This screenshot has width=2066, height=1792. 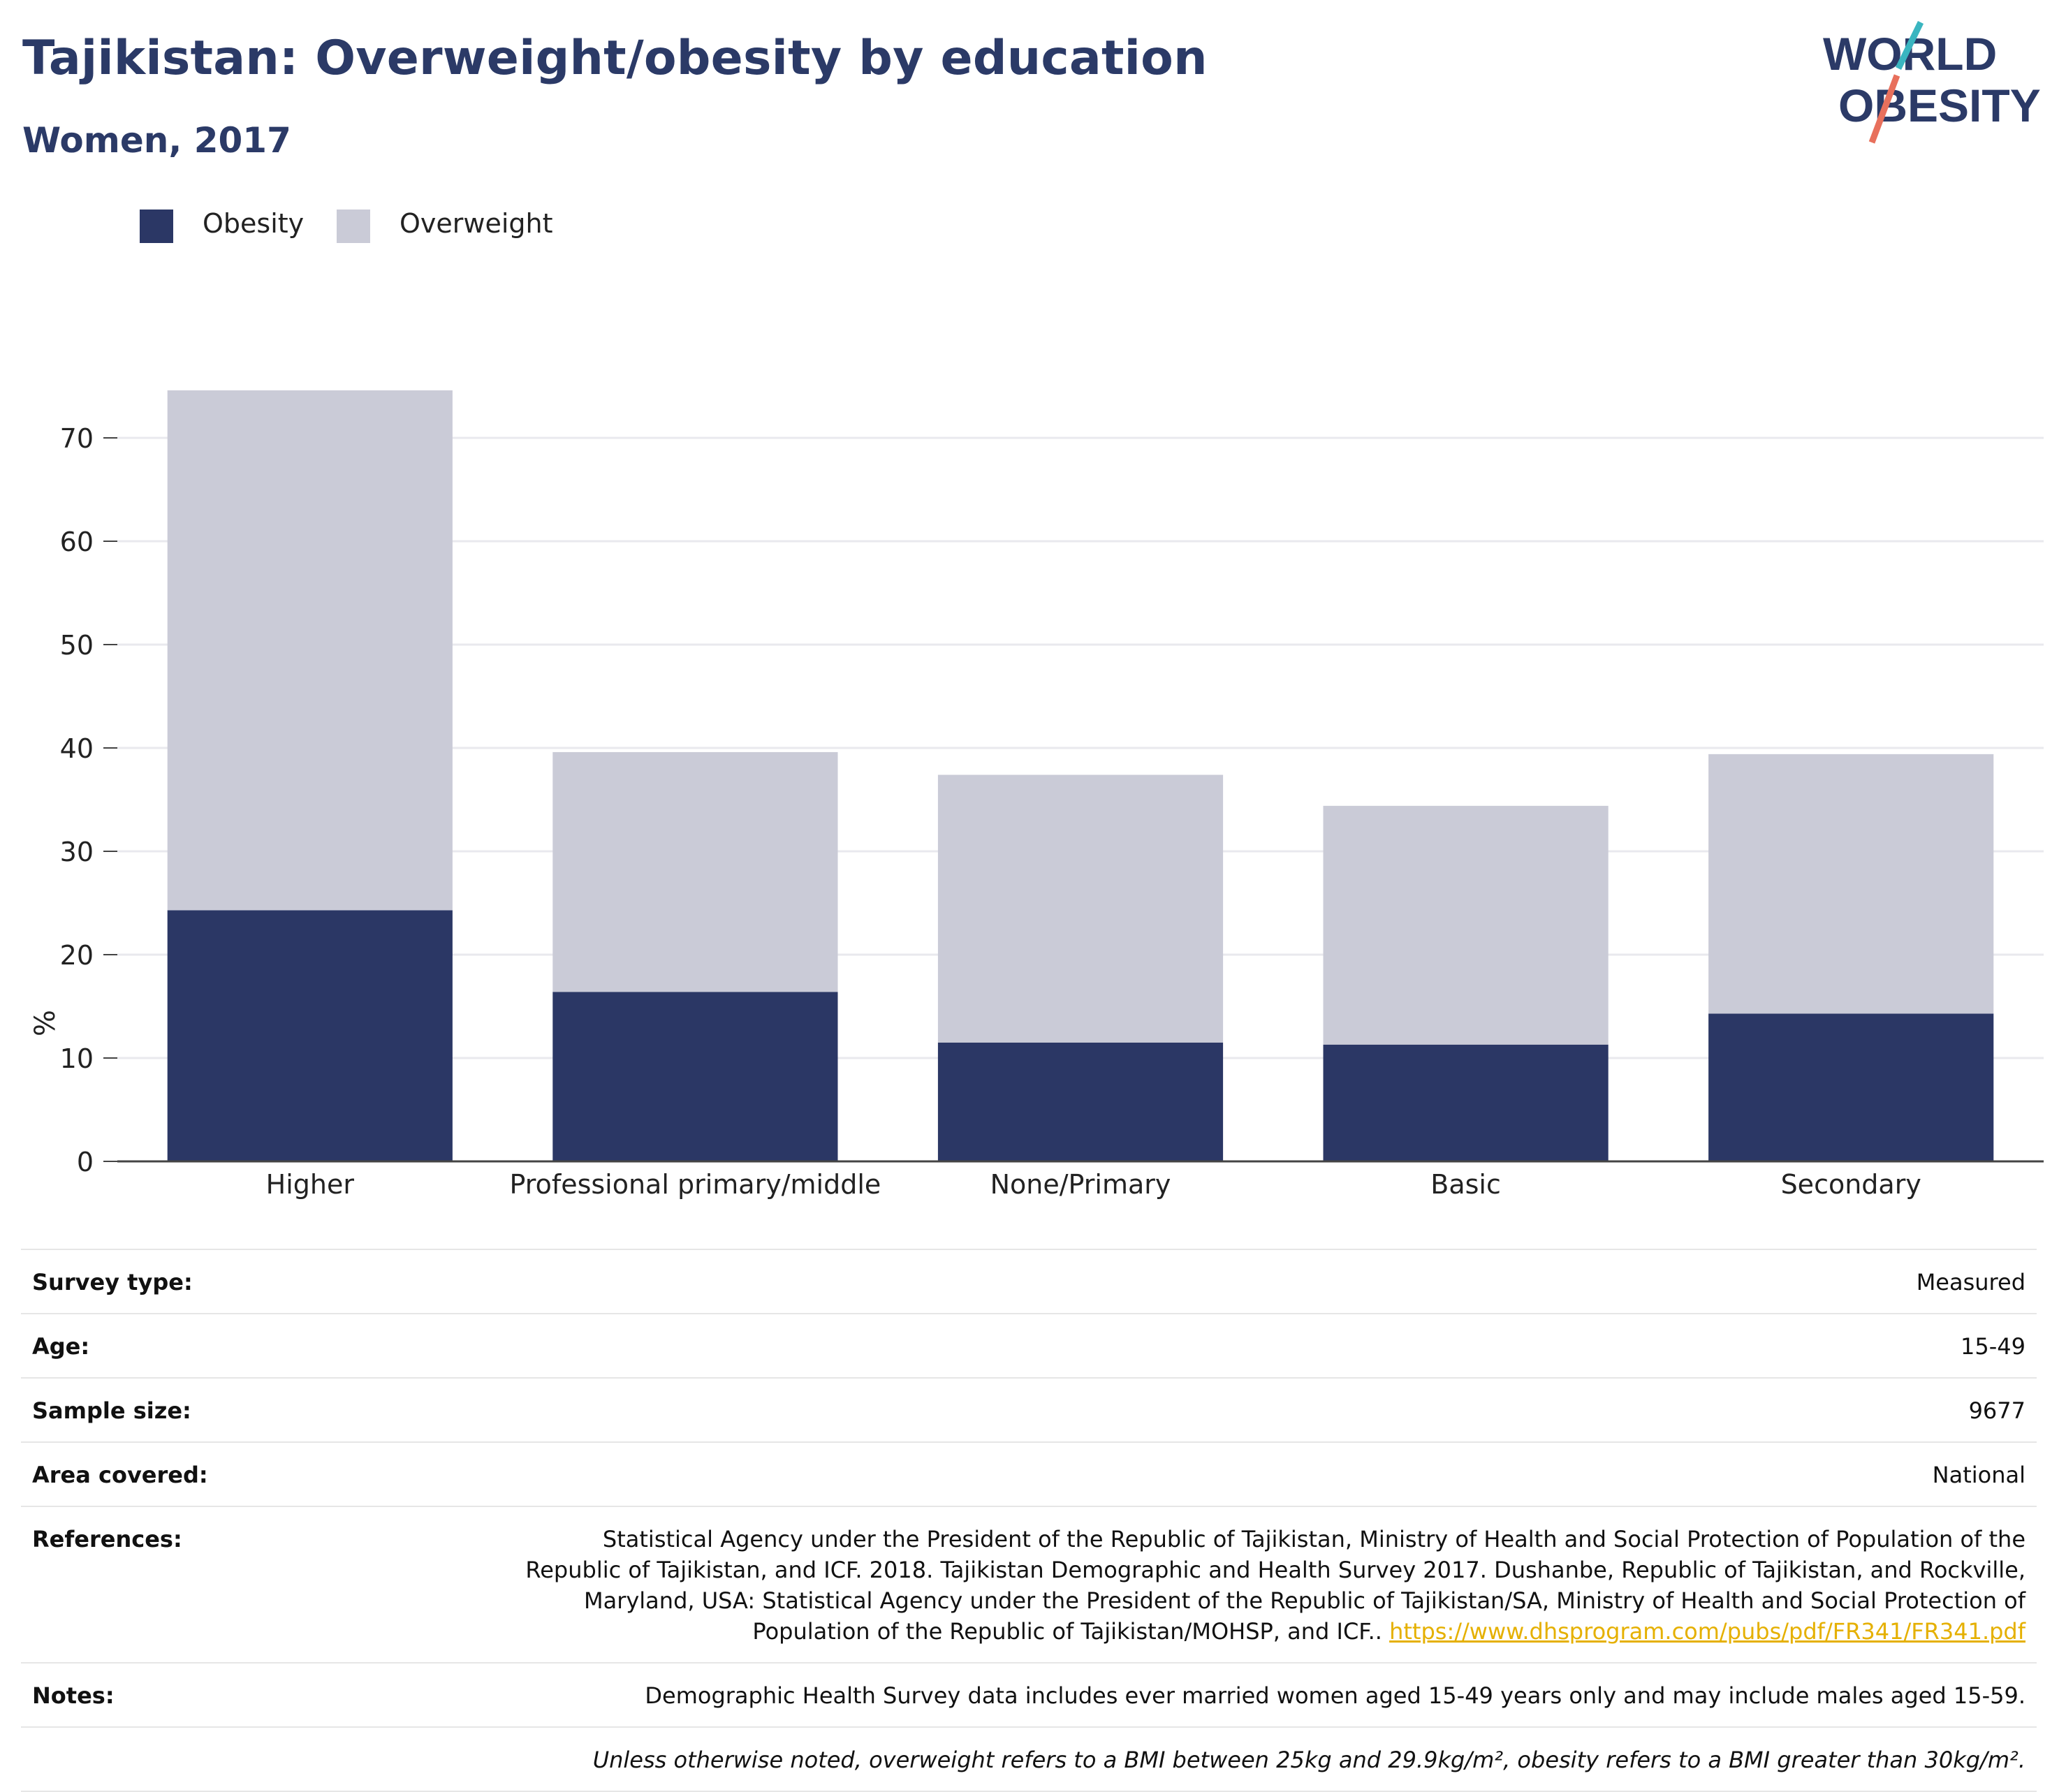 I want to click on metadata-label: Age:, so click(x=61, y=1346).